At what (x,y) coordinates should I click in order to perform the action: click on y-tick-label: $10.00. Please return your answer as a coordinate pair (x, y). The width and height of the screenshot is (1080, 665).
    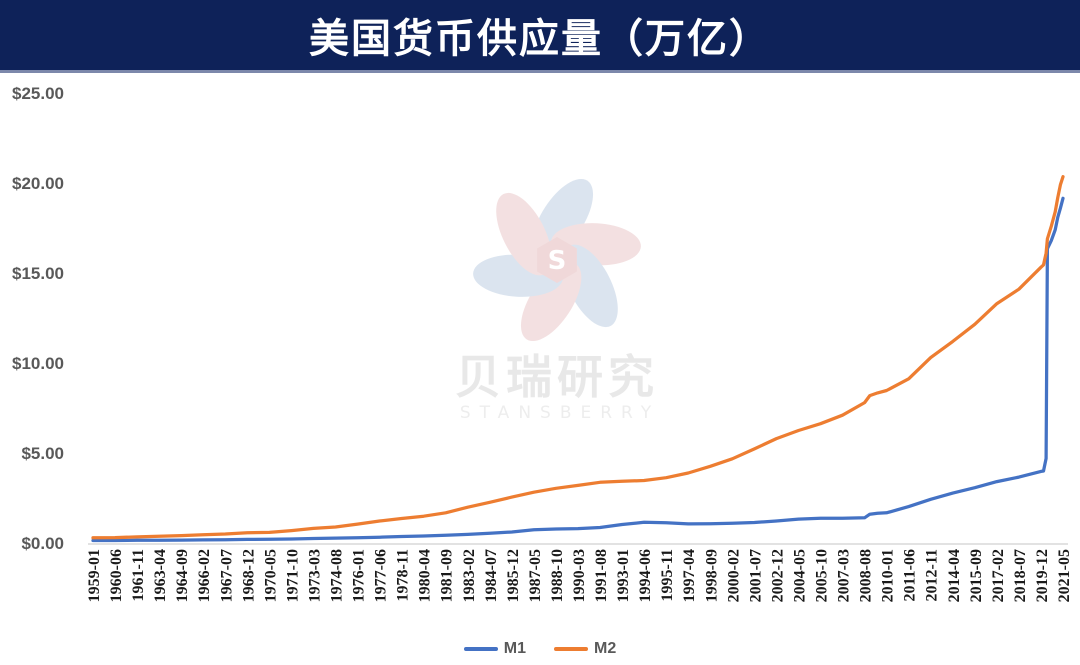
    Looking at the image, I should click on (38, 363).